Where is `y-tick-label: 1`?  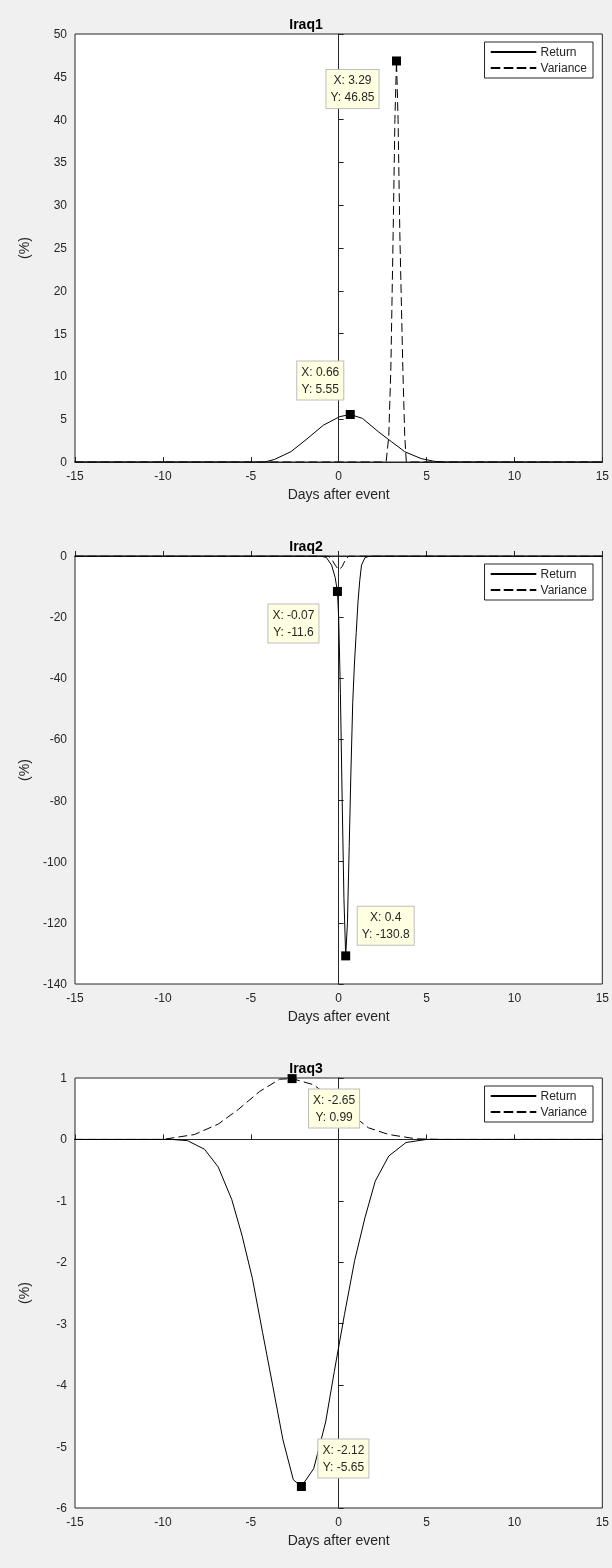 y-tick-label: 1 is located at coordinates (64, 1078).